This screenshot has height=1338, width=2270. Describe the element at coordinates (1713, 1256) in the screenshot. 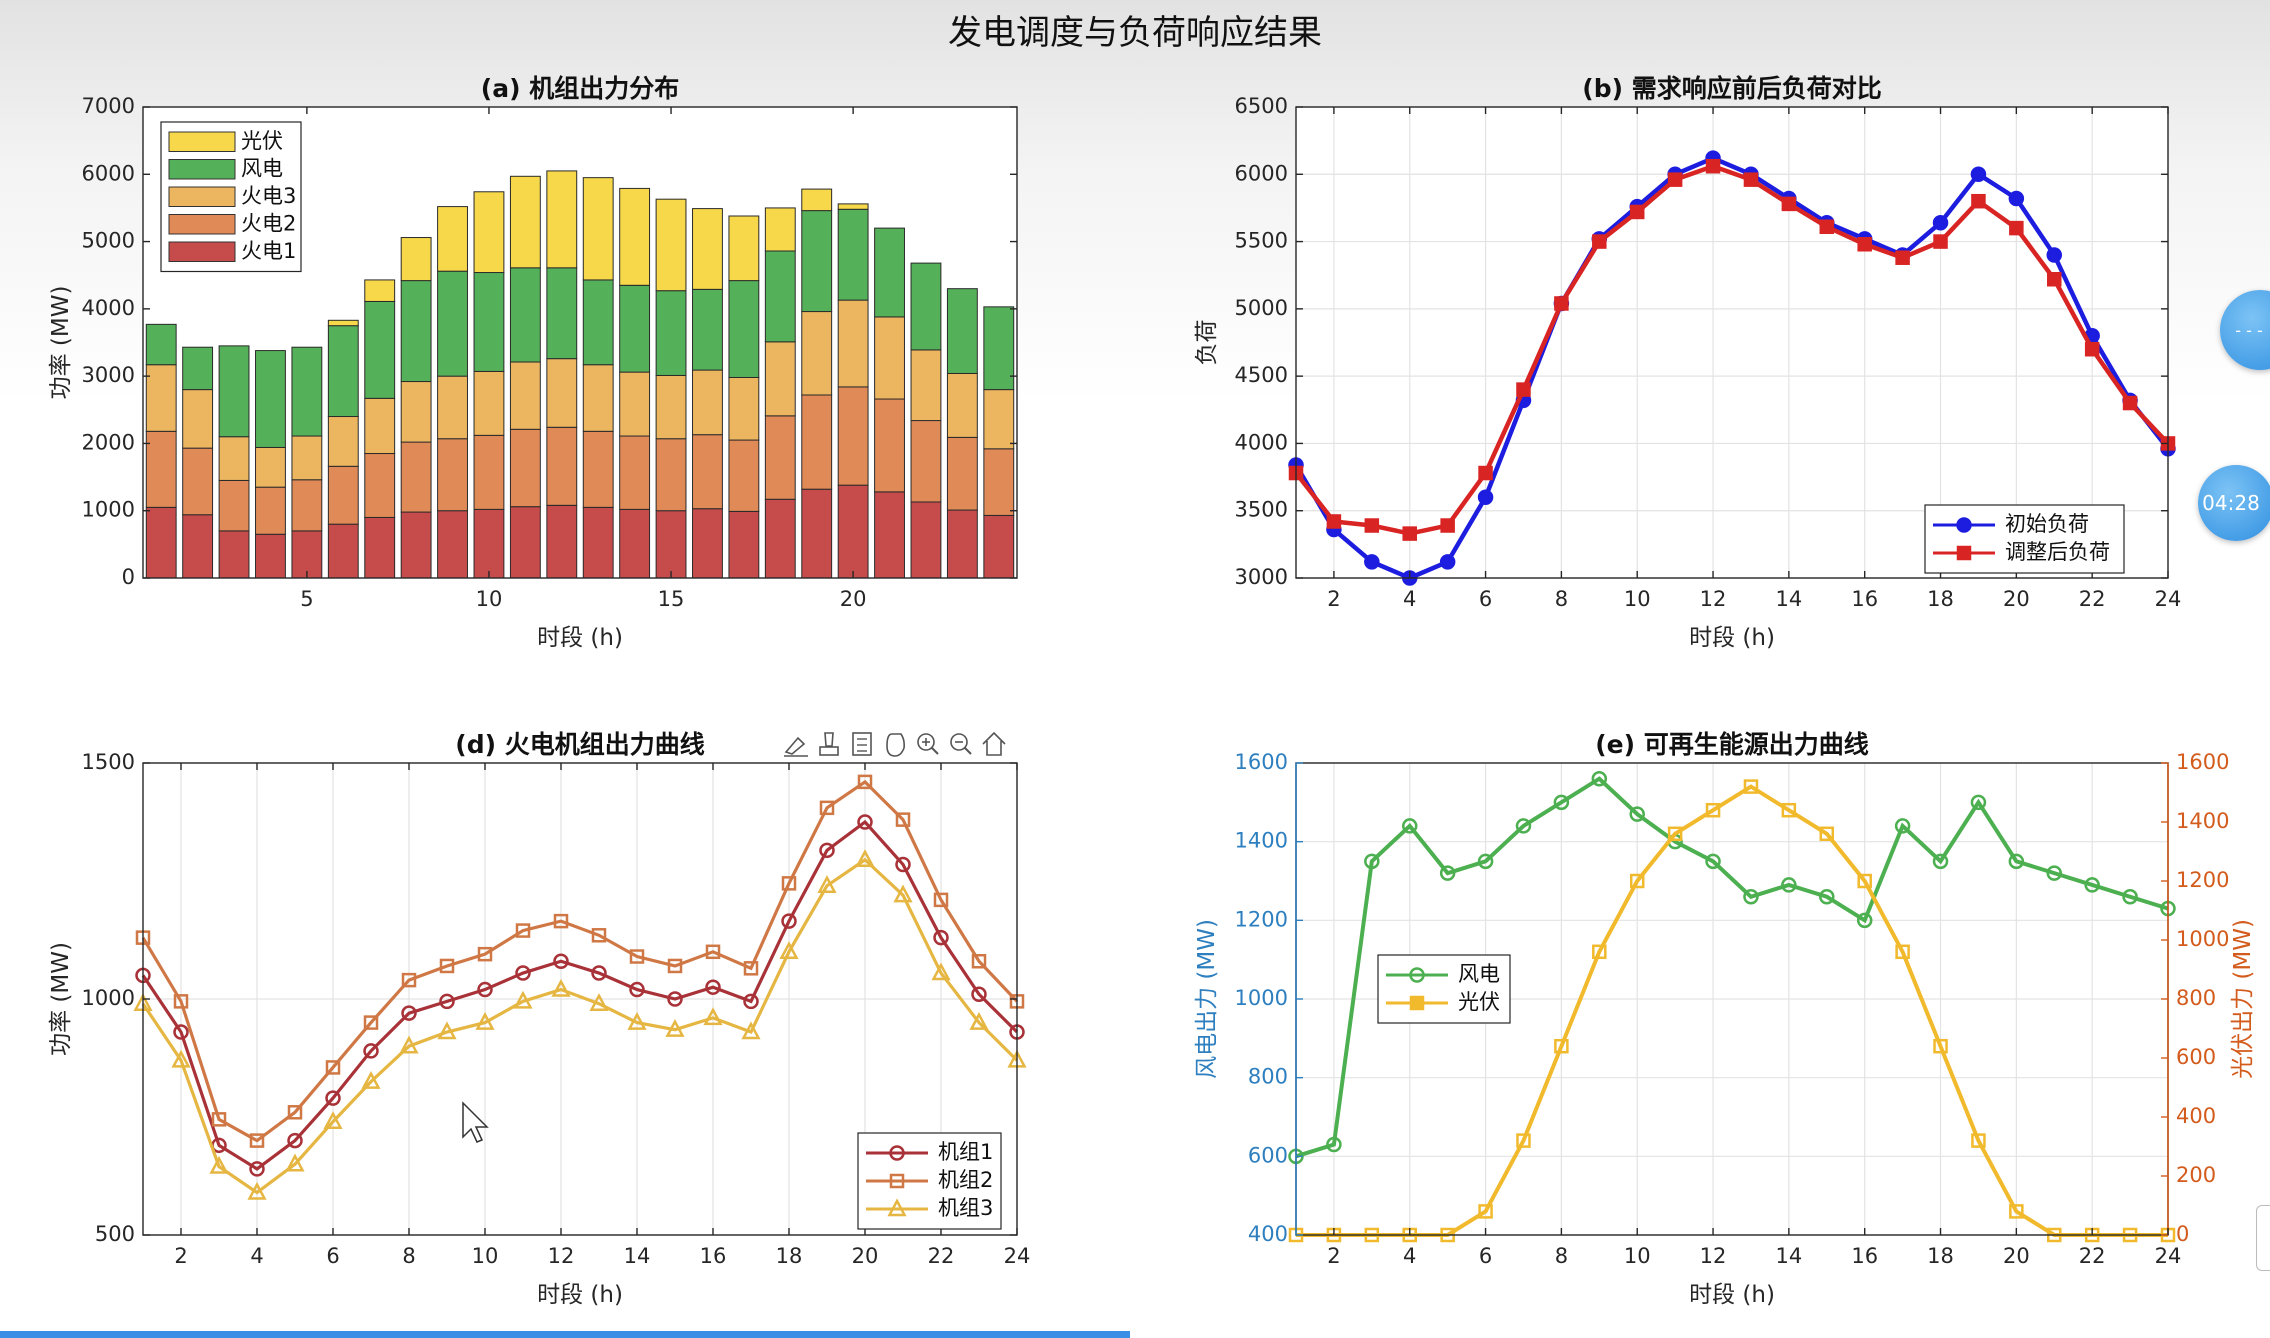

I see `x-tick-label: 12` at that location.